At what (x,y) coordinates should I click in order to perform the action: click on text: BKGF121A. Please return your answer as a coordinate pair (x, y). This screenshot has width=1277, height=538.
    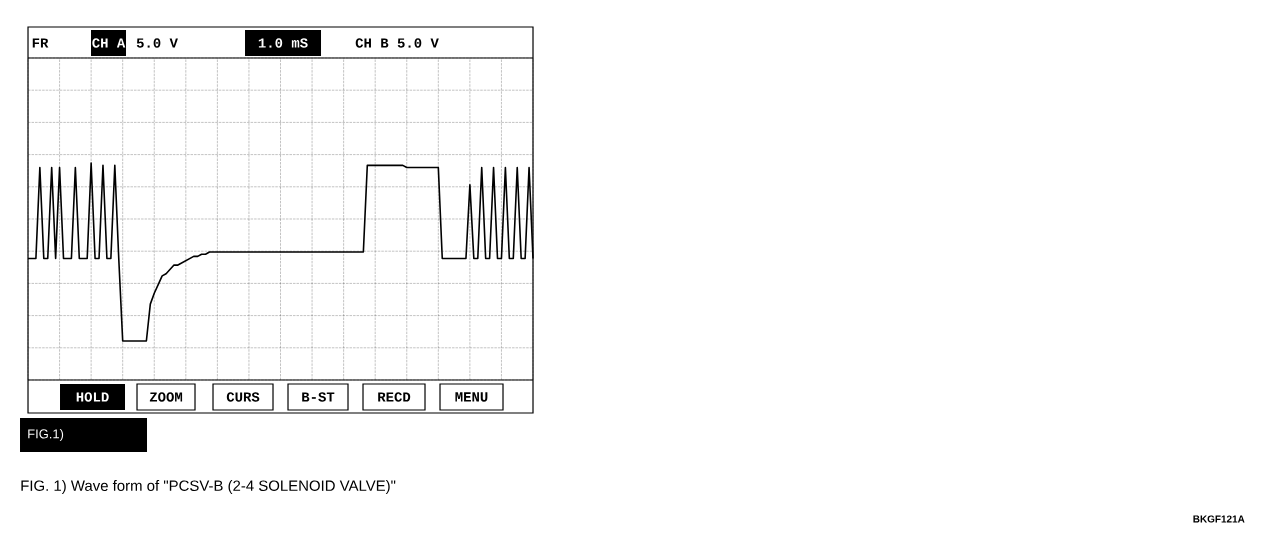
    Looking at the image, I should click on (1219, 519).